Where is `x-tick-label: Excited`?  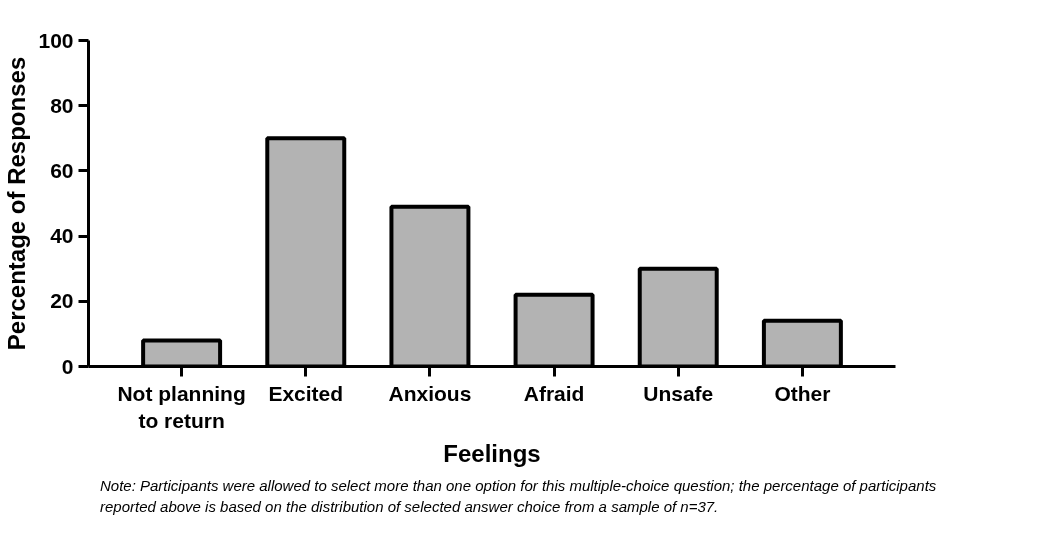 x-tick-label: Excited is located at coordinates (306, 393).